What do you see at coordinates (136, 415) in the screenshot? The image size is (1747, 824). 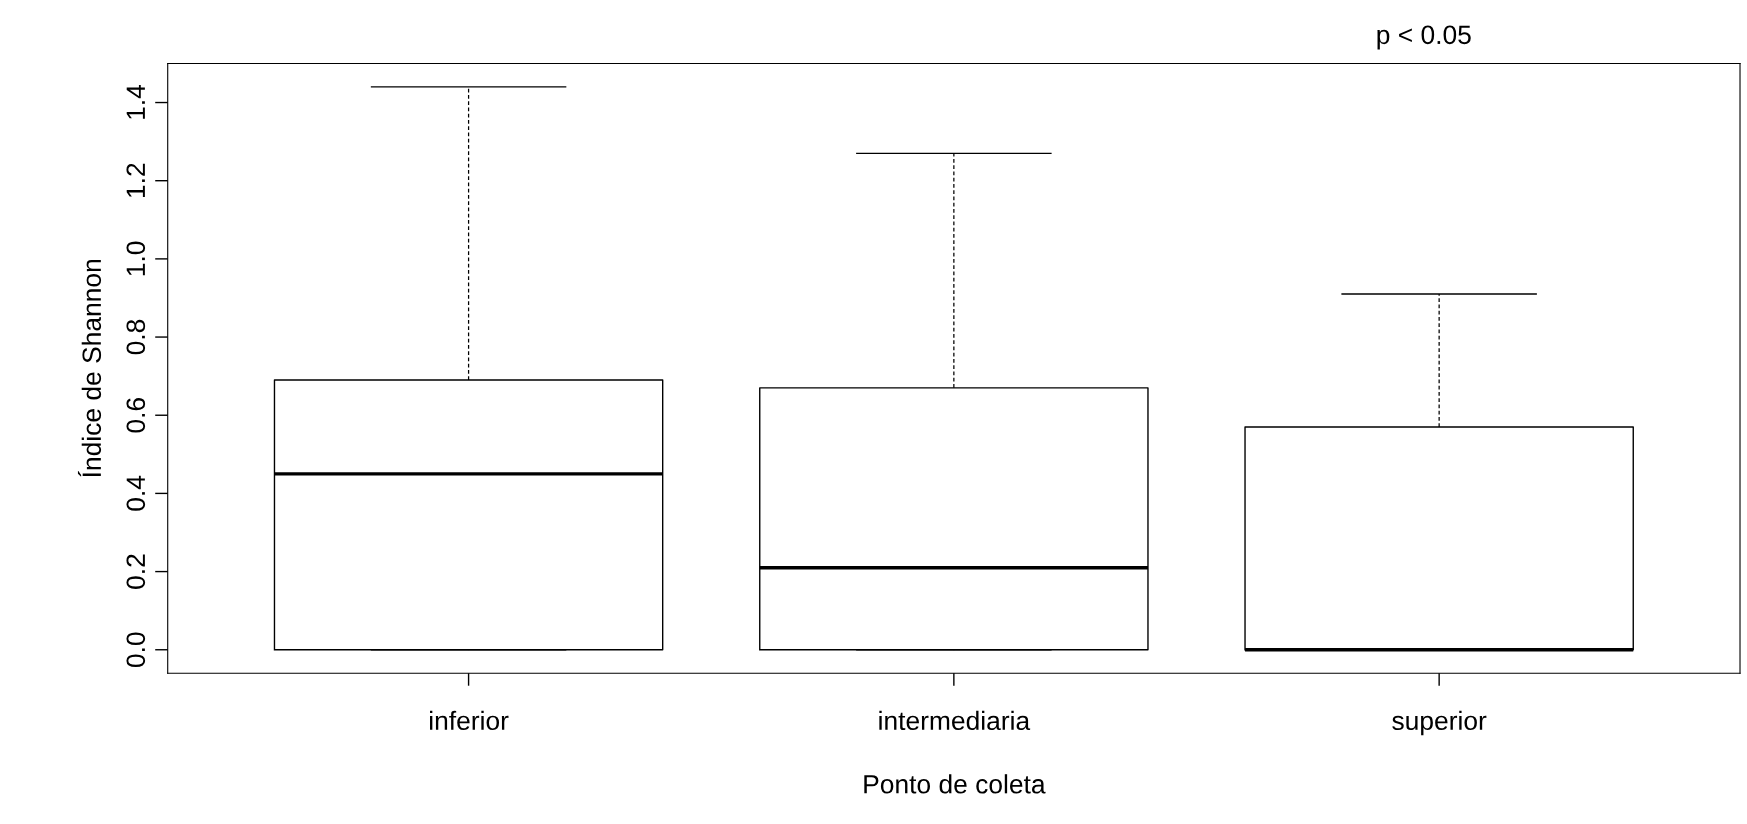 I see `y-tick-label: 0.6` at bounding box center [136, 415].